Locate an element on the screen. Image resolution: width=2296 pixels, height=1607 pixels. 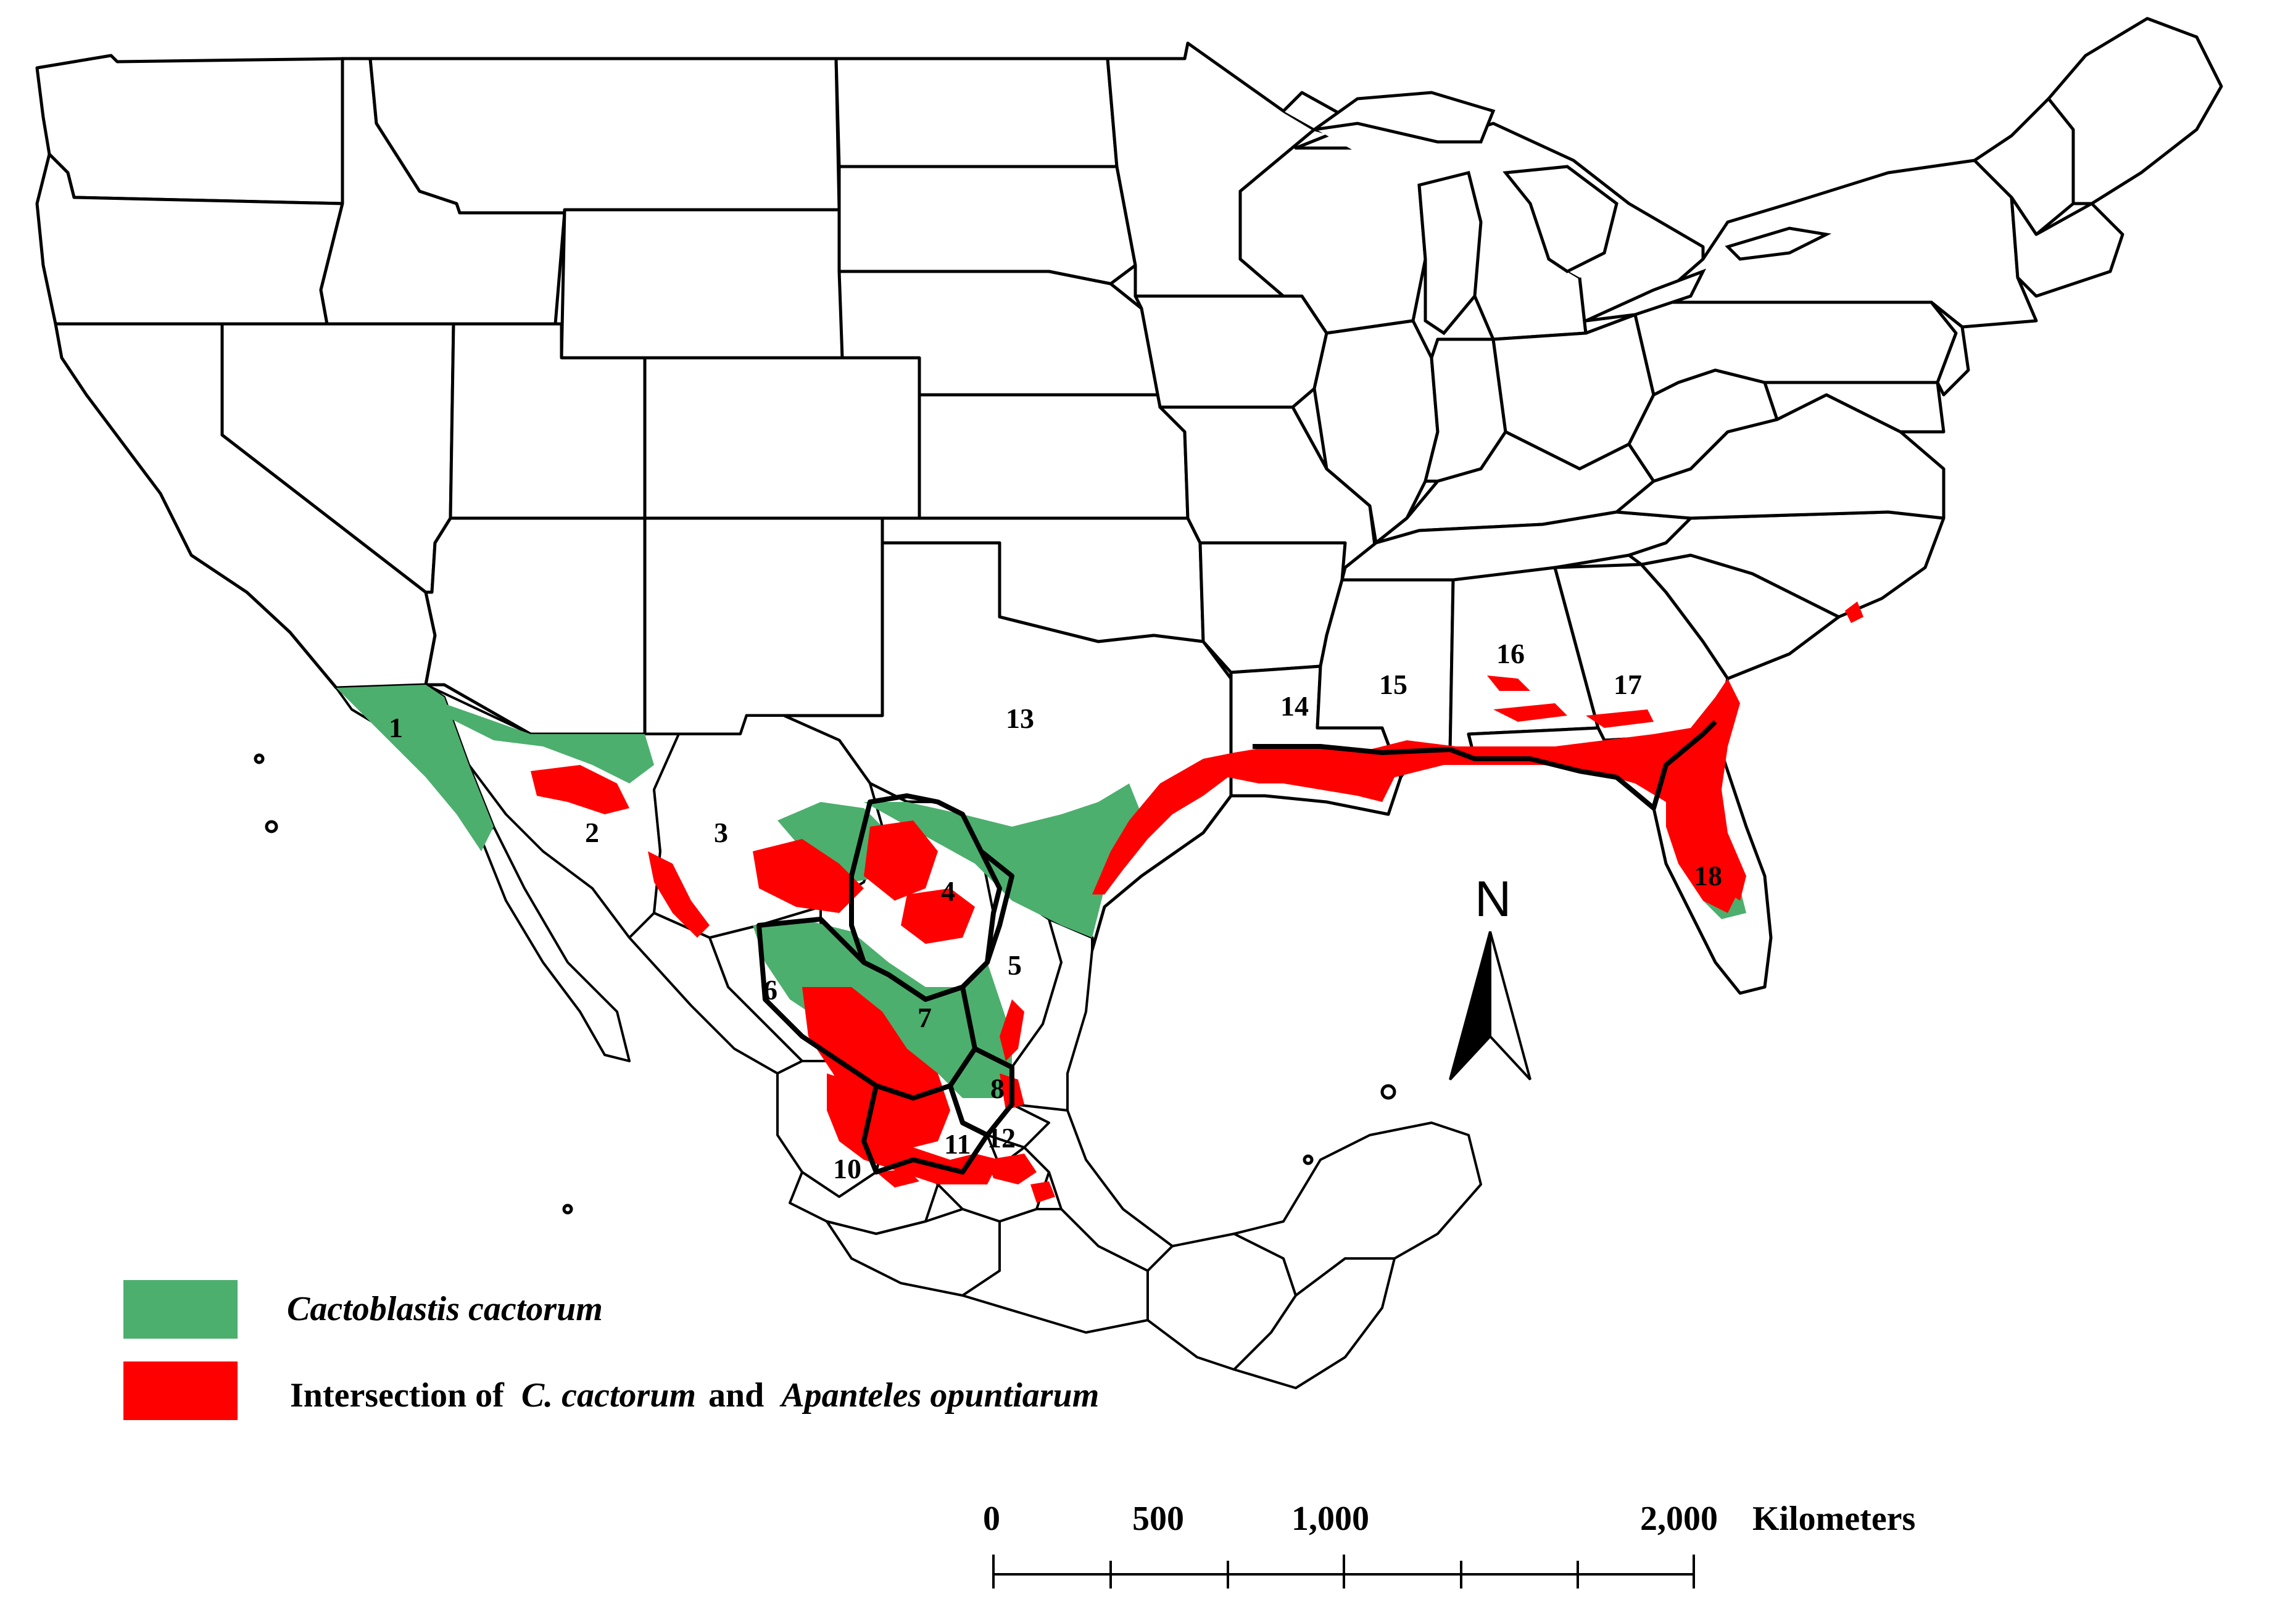
state-mass-ct is located at coordinates (2067, 247).